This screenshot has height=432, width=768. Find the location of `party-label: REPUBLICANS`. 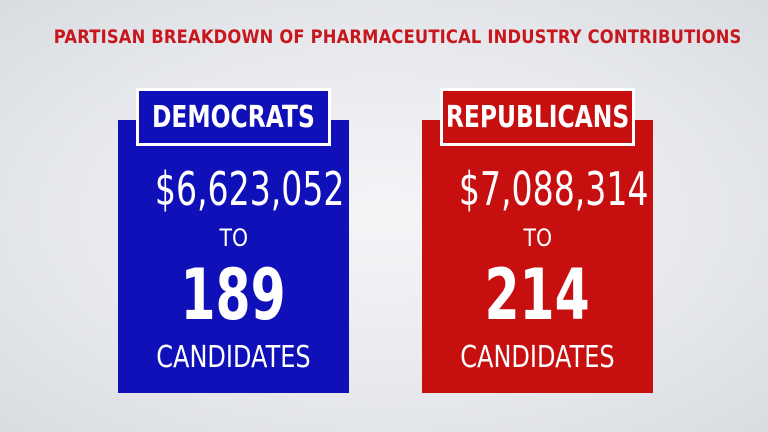

party-label: REPUBLICANS is located at coordinates (537, 117).